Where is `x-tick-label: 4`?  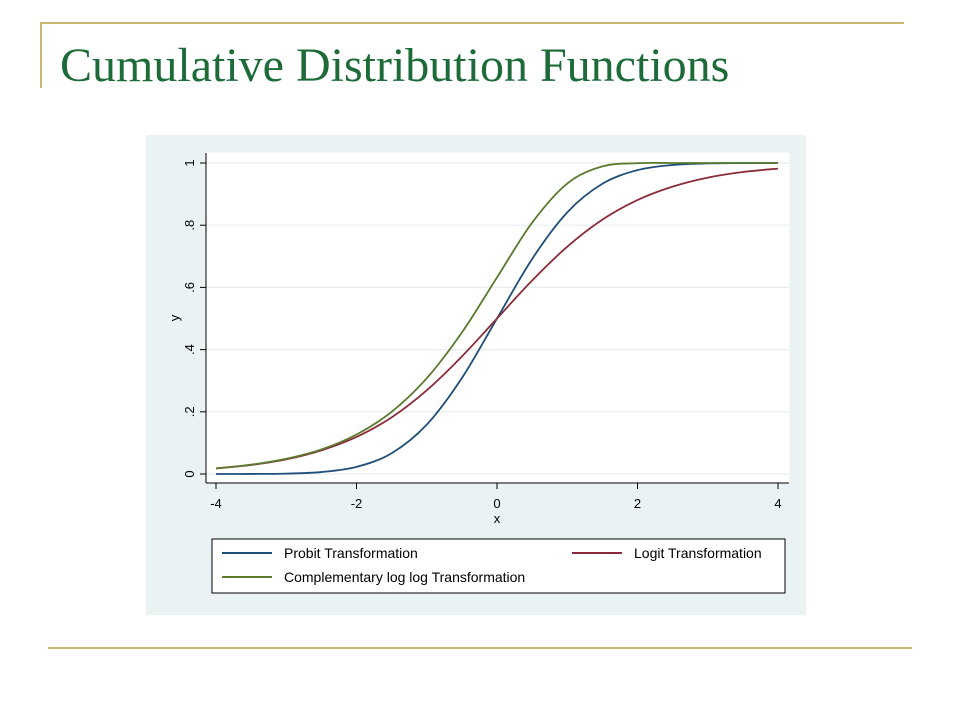
x-tick-label: 4 is located at coordinates (777, 503).